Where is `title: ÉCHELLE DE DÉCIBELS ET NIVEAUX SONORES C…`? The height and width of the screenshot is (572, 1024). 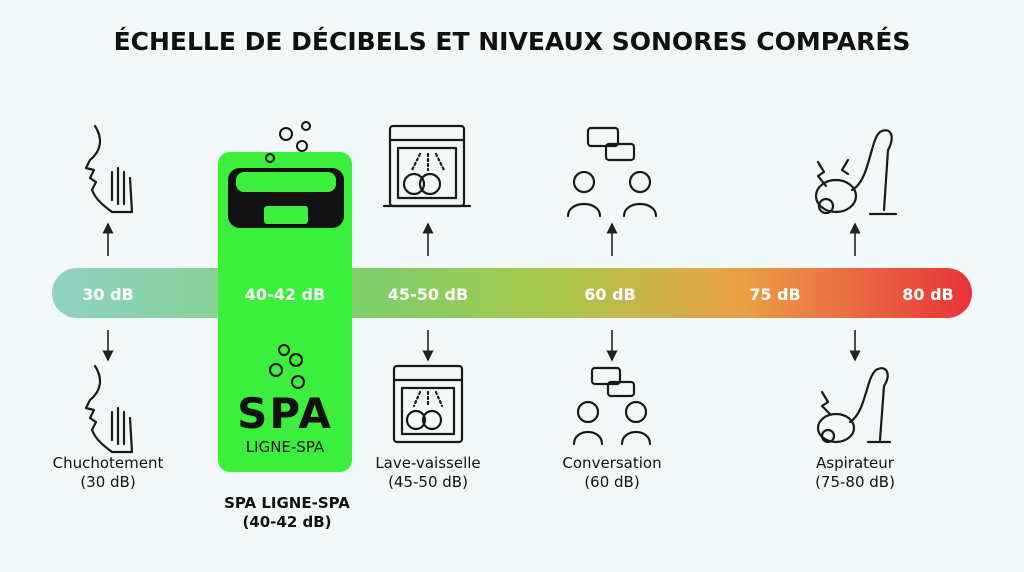
title: ÉCHELLE DE DÉCIBELS ET NIVEAUX SONORES C… is located at coordinates (512, 41).